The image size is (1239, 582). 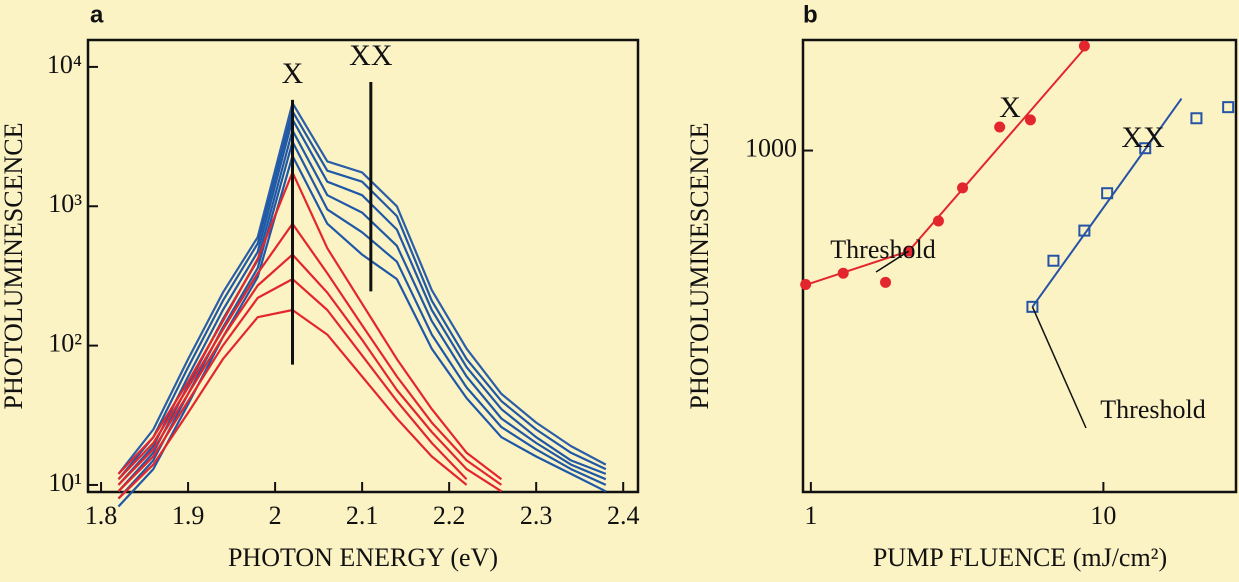 I want to click on x-tick-label: 2, so click(x=275, y=515).